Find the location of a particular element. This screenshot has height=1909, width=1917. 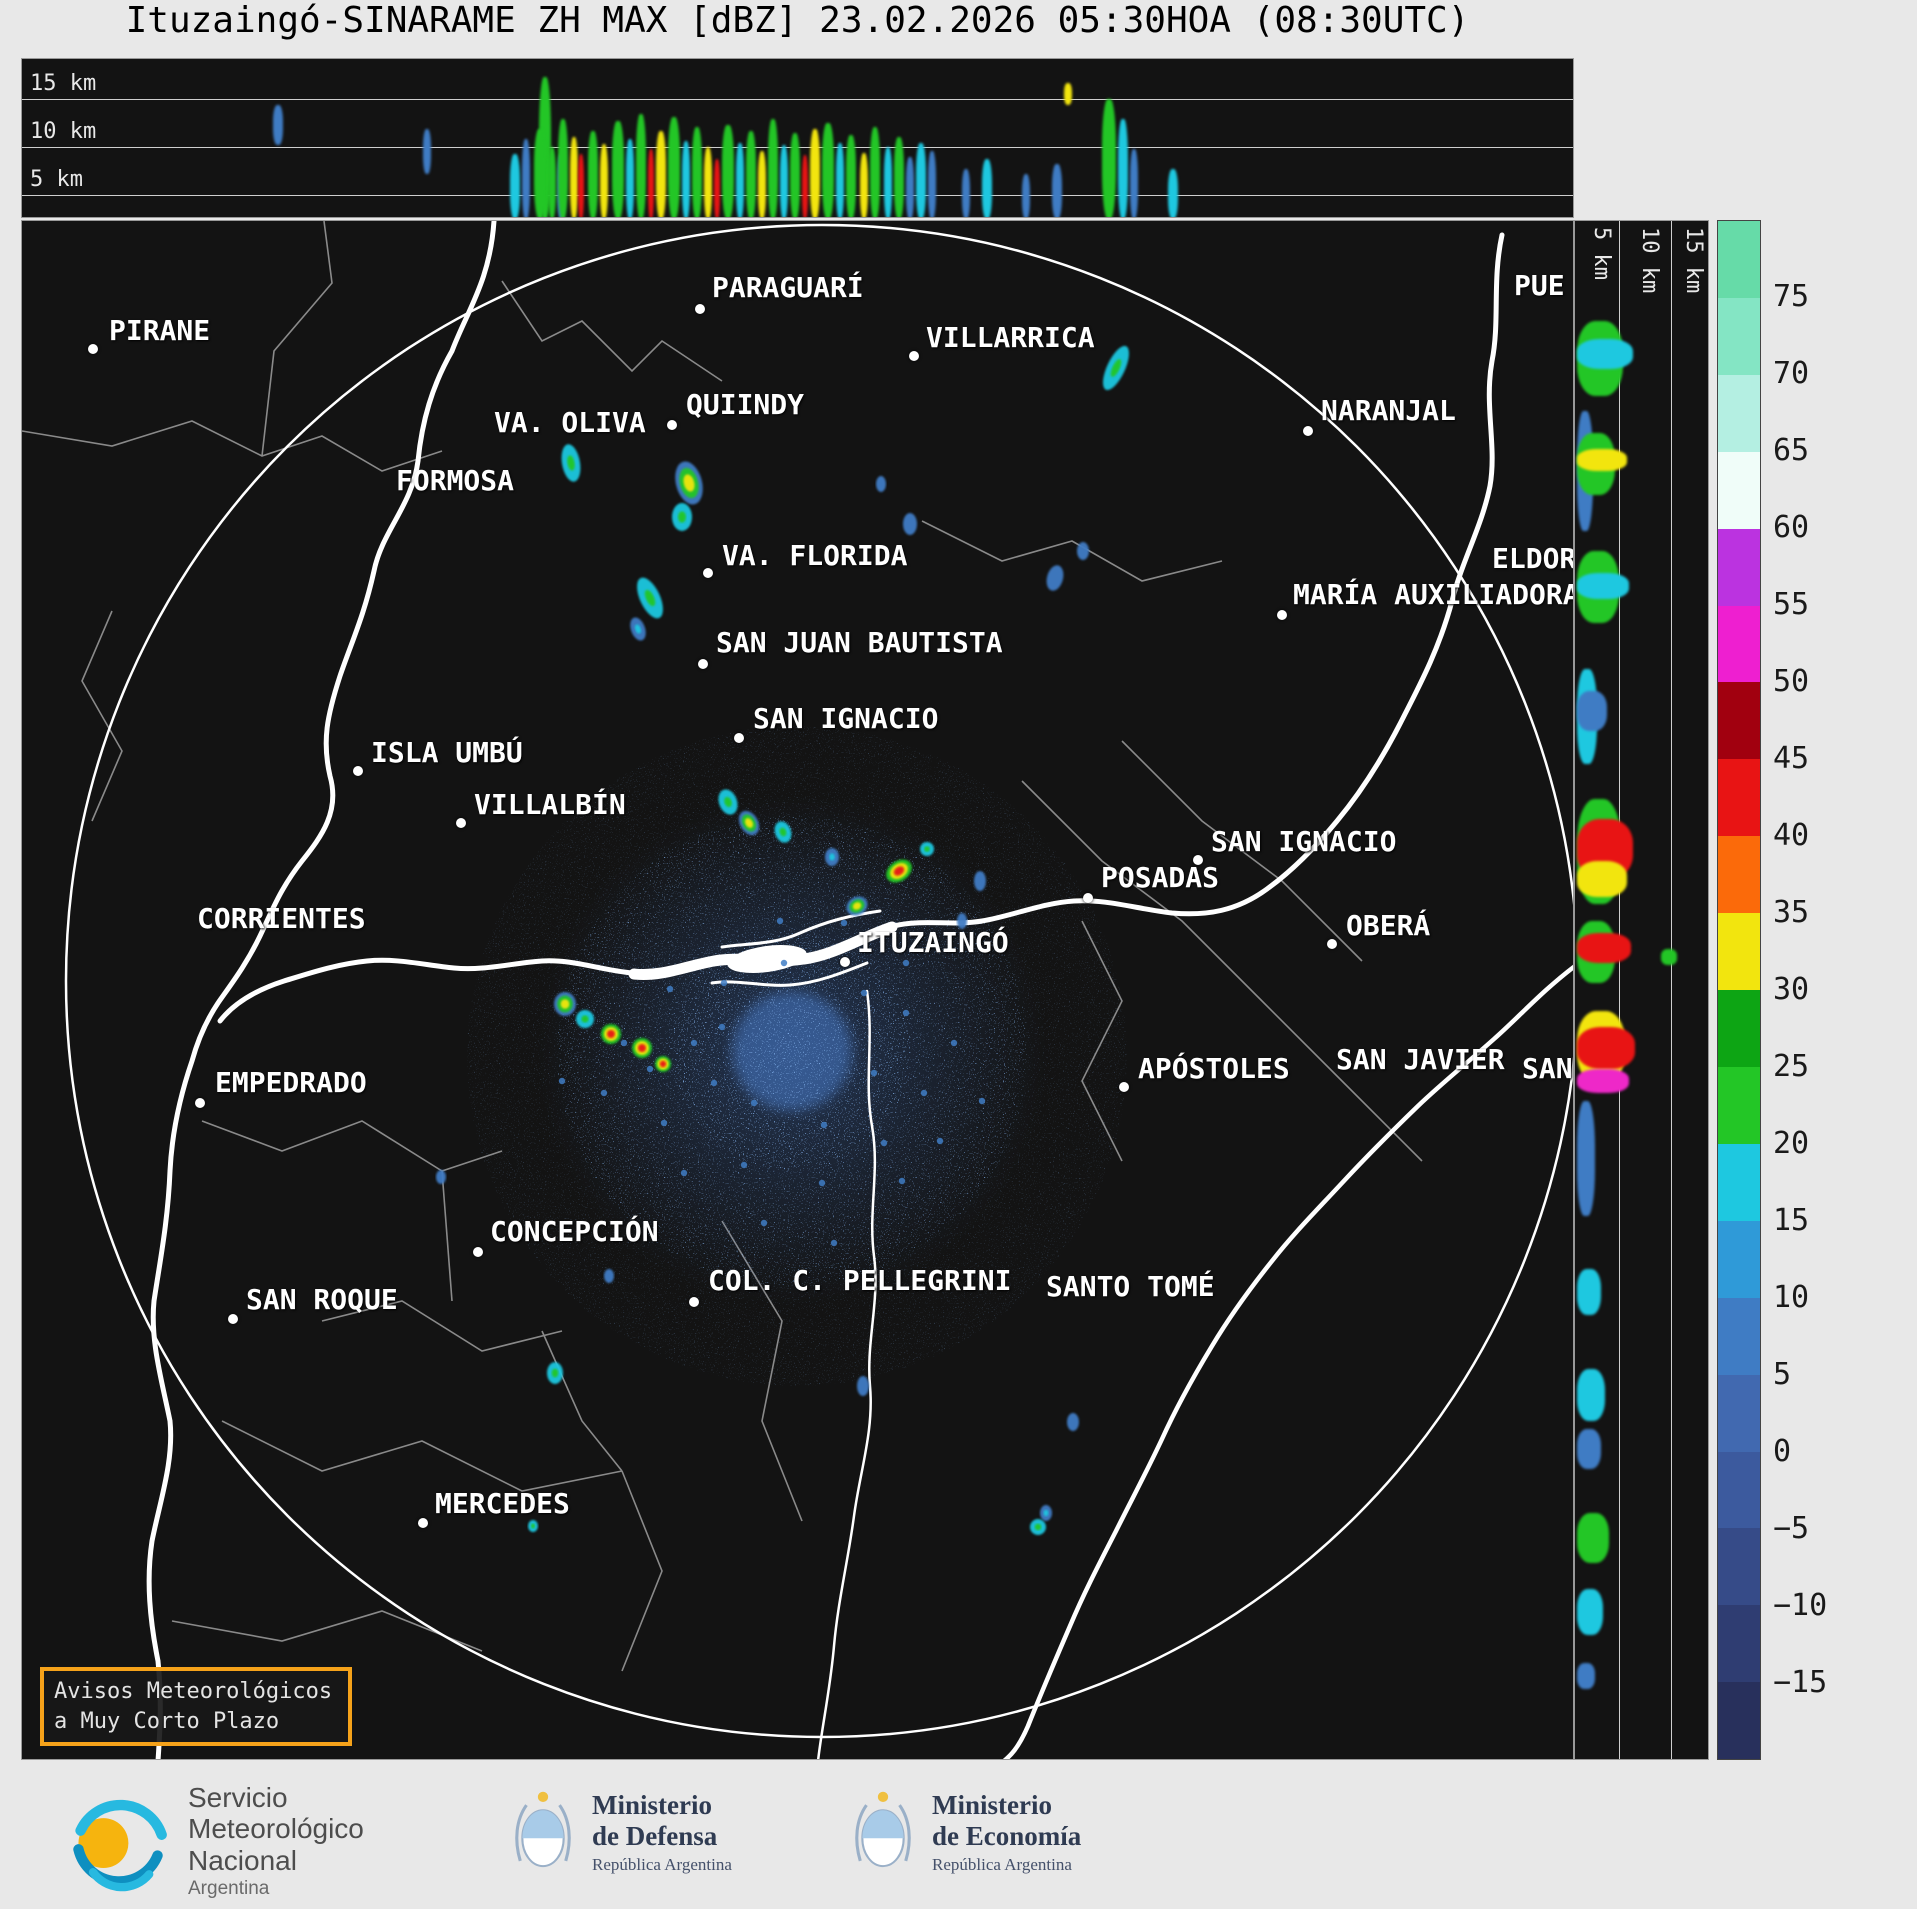

city-label: QUIINDY is located at coordinates (745, 404).